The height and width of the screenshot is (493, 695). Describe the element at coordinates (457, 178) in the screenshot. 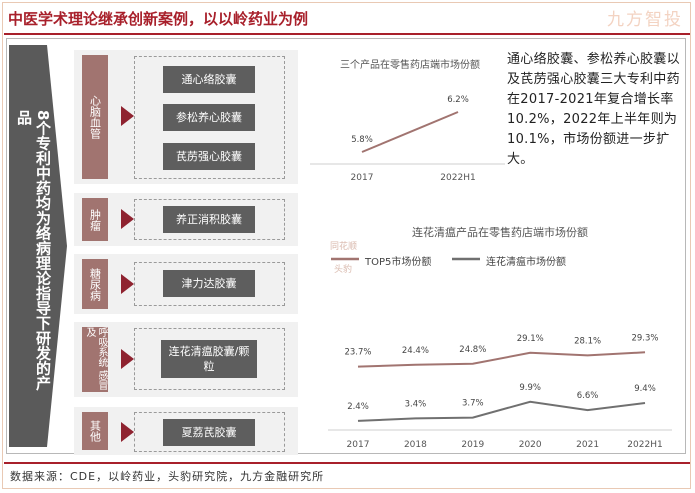

I see `small-chart-tick-label: 2022H1` at that location.